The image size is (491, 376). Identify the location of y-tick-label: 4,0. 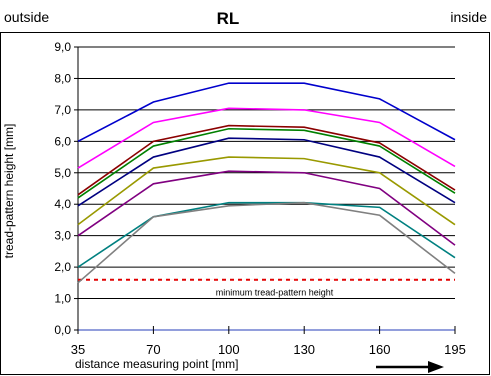
(62, 204).